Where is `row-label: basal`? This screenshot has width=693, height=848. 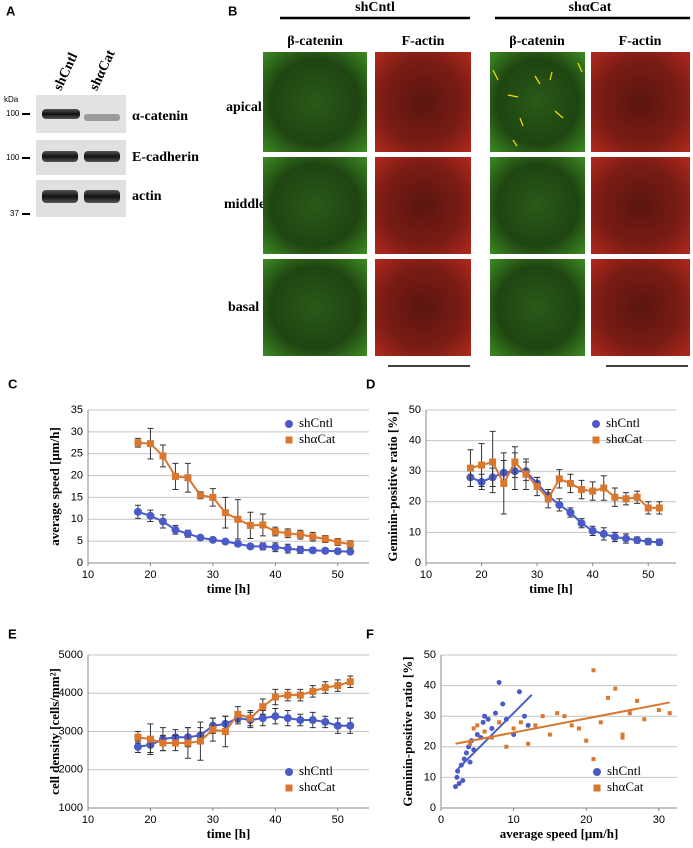
row-label: basal is located at coordinates (243, 307).